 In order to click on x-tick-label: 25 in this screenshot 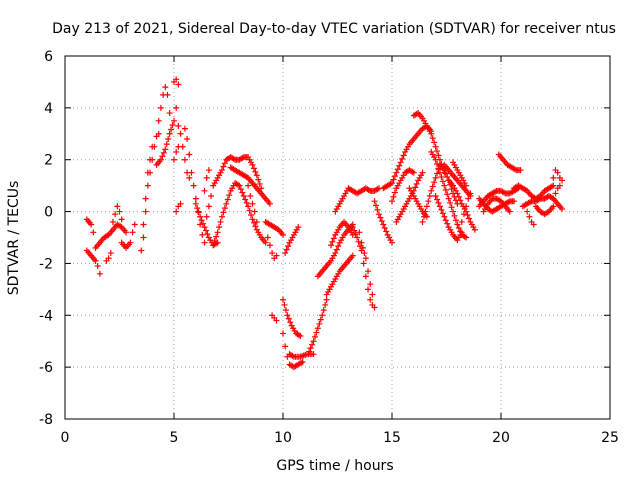, I will do `click(610, 438)`.